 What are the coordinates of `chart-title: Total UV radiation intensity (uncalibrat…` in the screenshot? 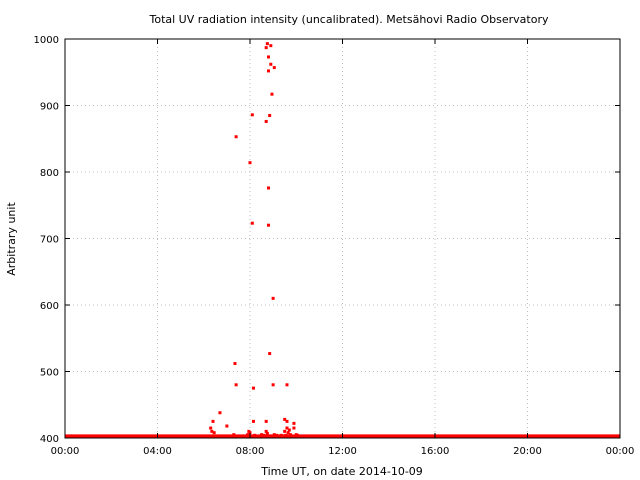 It's located at (349, 19).